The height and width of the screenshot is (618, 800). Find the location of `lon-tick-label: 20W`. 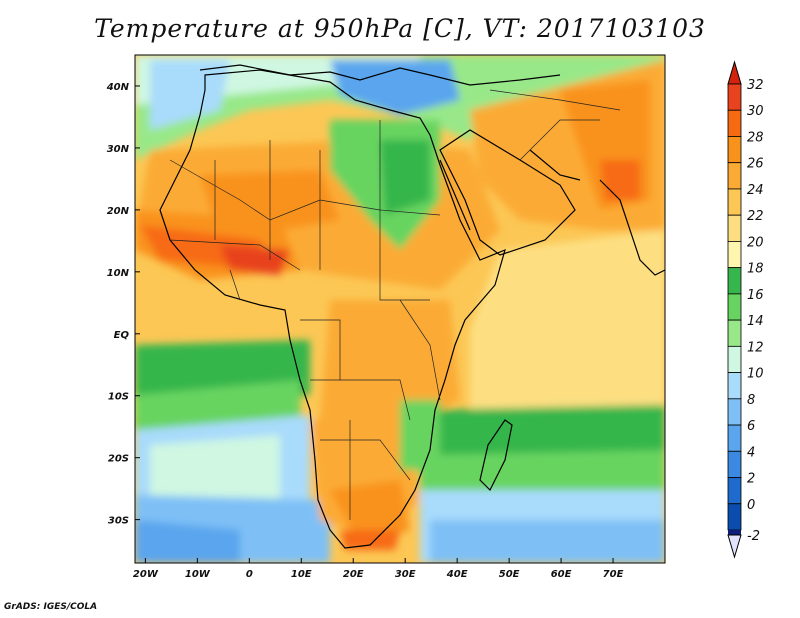

lon-tick-label: 20W is located at coordinates (146, 574).